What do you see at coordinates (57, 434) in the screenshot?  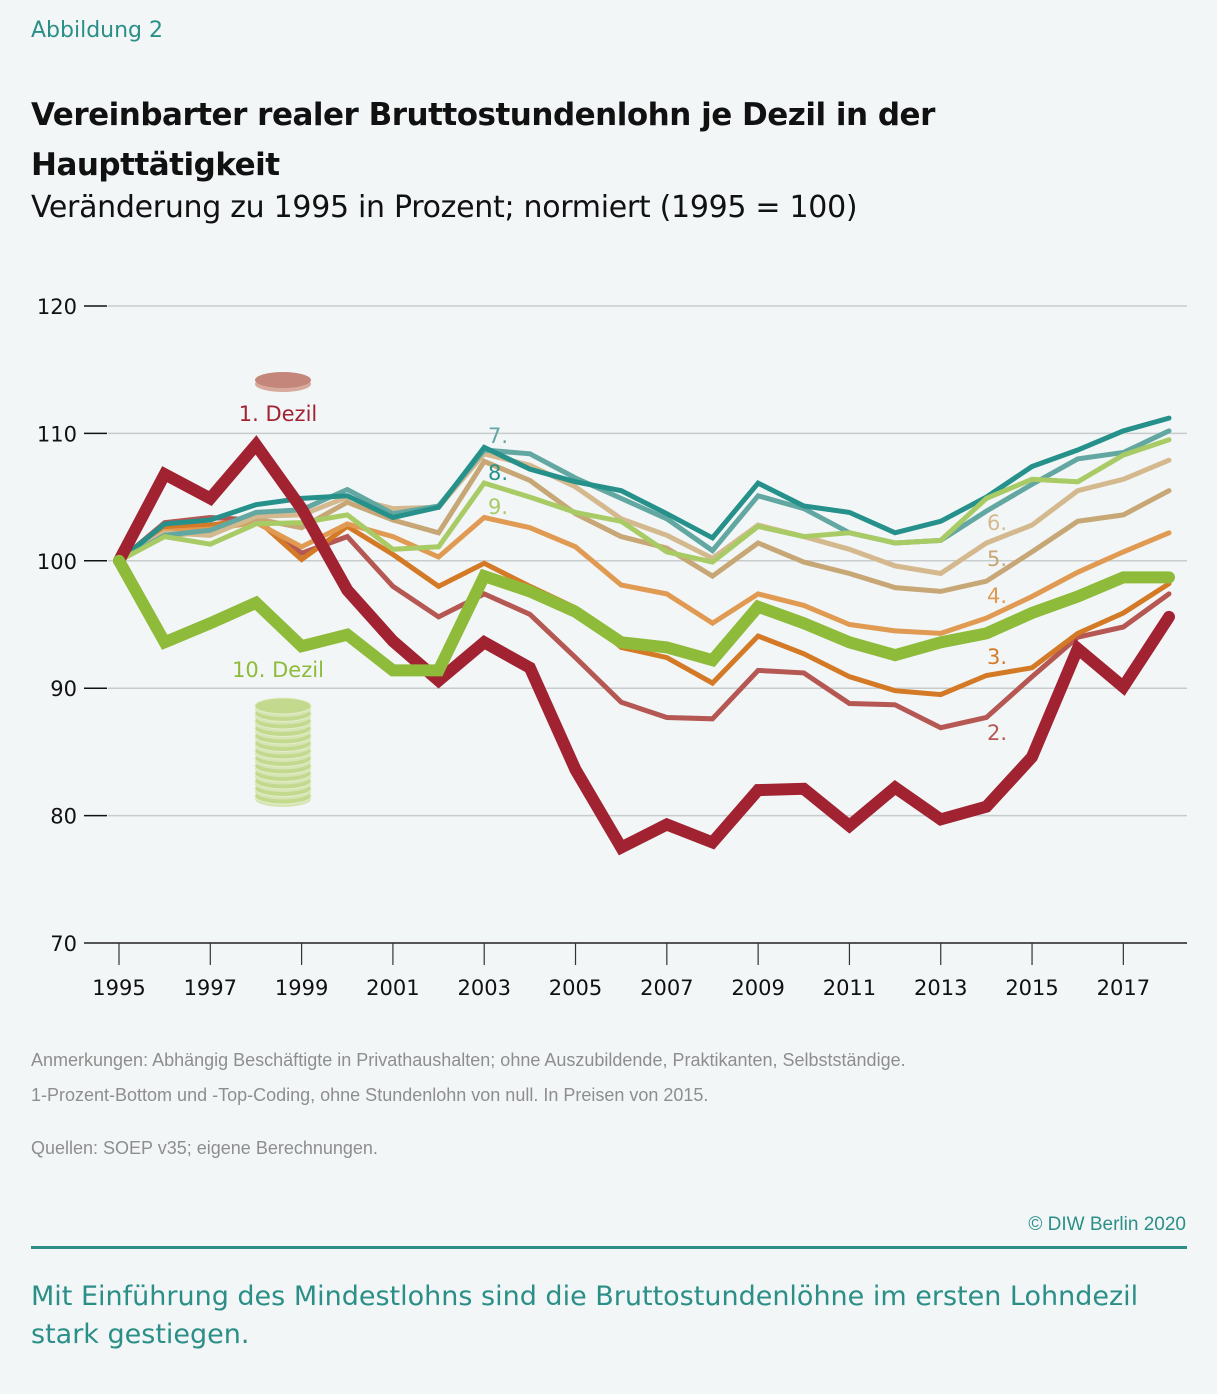 I see `y-tick-label: 110` at bounding box center [57, 434].